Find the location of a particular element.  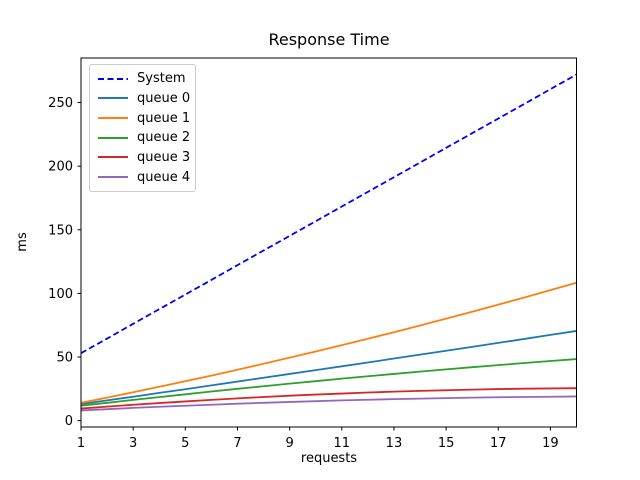

legend-item-queue-4: queue 4 is located at coordinates (143, 177).